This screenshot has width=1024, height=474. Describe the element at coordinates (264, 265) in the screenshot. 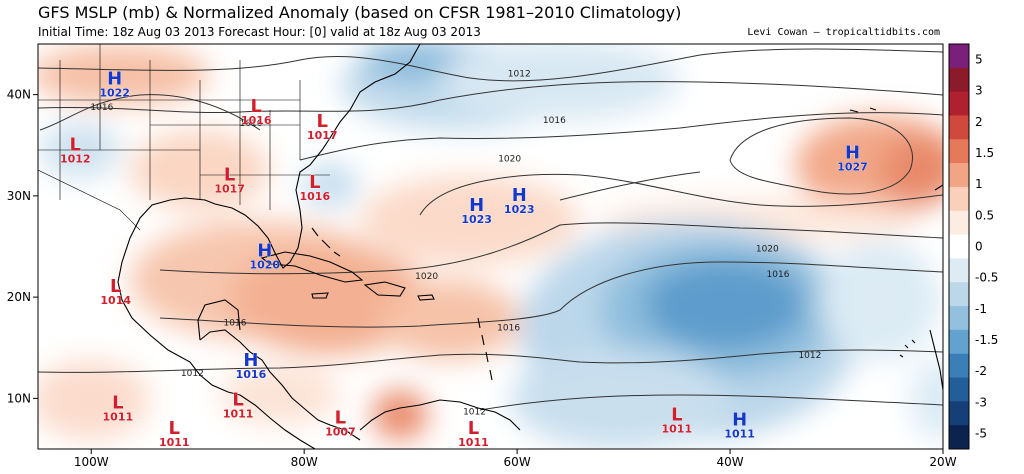

I see `system-pressure-value: 1020` at that location.